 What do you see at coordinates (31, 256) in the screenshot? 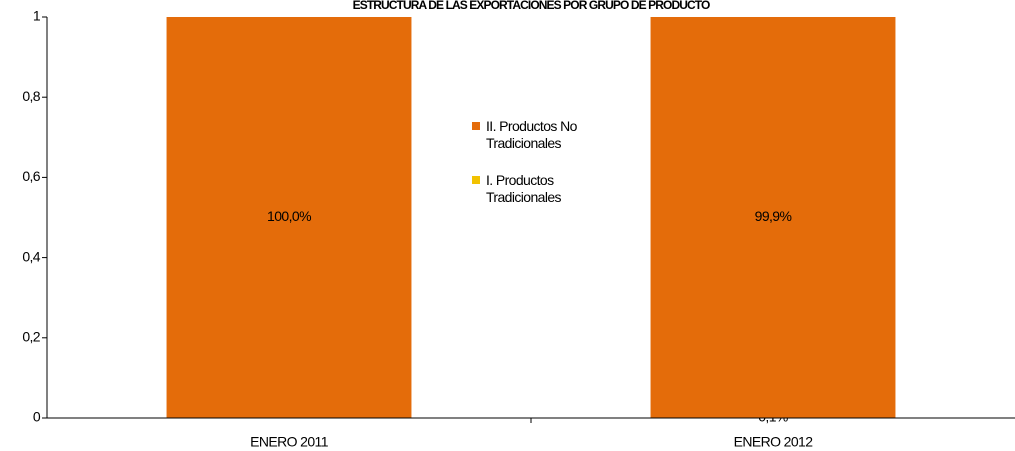
I see `y-tick-label: 0,4` at bounding box center [31, 256].